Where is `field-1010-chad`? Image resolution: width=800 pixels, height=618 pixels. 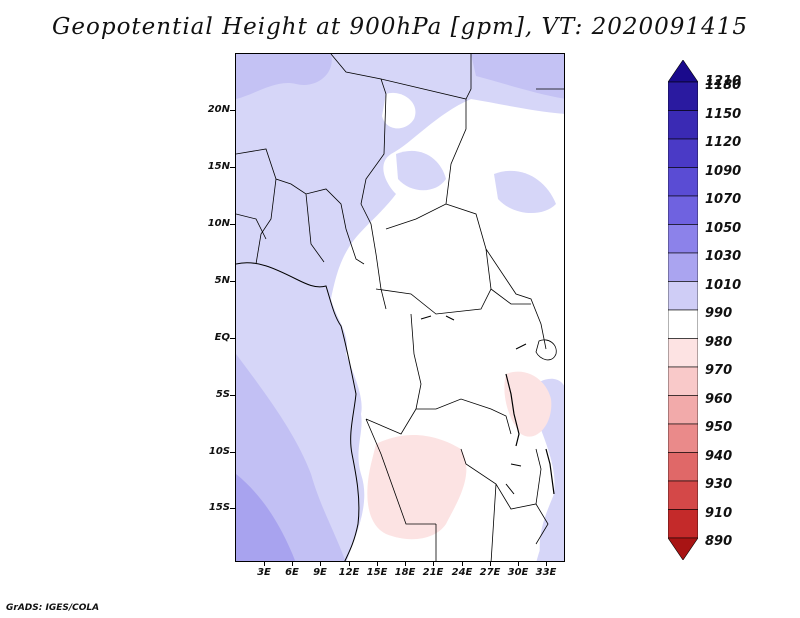 field-1010-chad is located at coordinates (421, 170).